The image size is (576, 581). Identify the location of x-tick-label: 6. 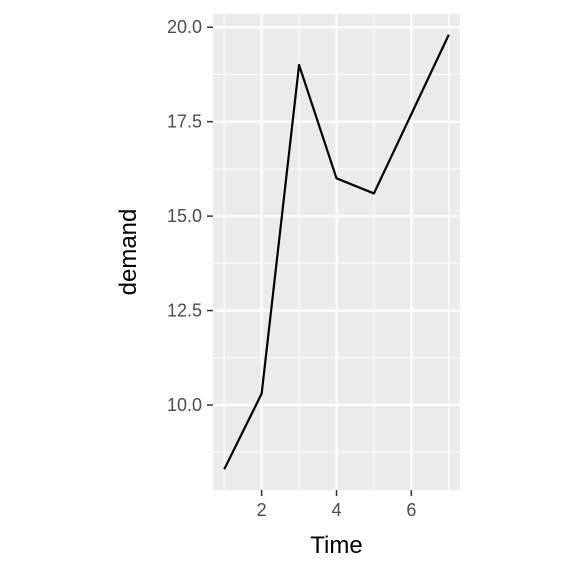
(411, 510).